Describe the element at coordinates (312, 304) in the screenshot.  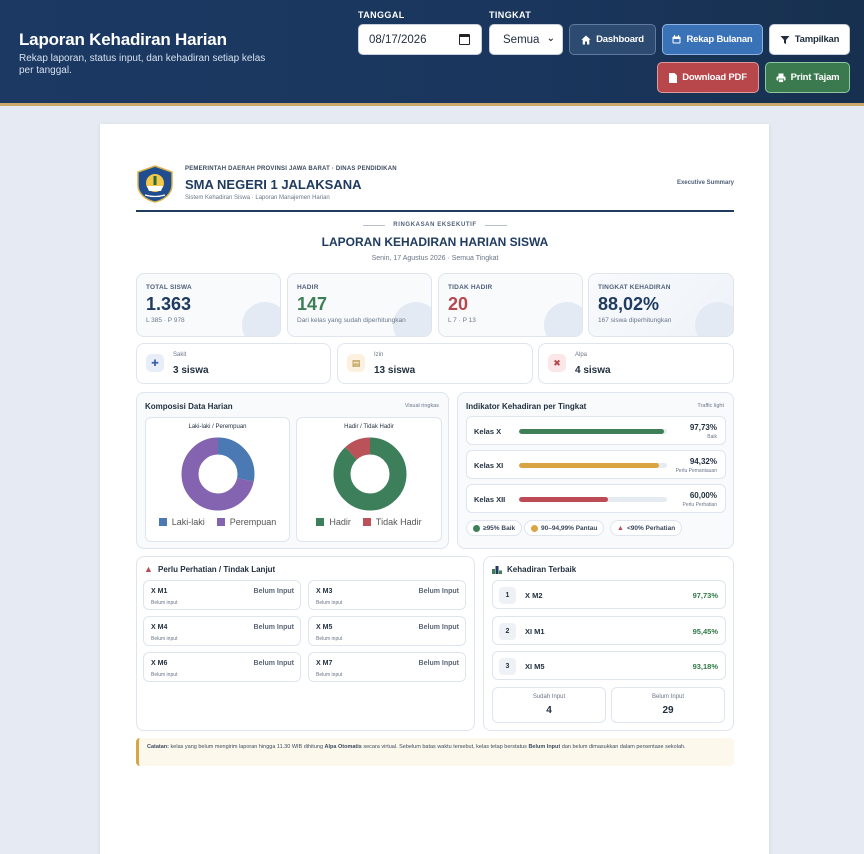
I see `kpi-value: 147` at that location.